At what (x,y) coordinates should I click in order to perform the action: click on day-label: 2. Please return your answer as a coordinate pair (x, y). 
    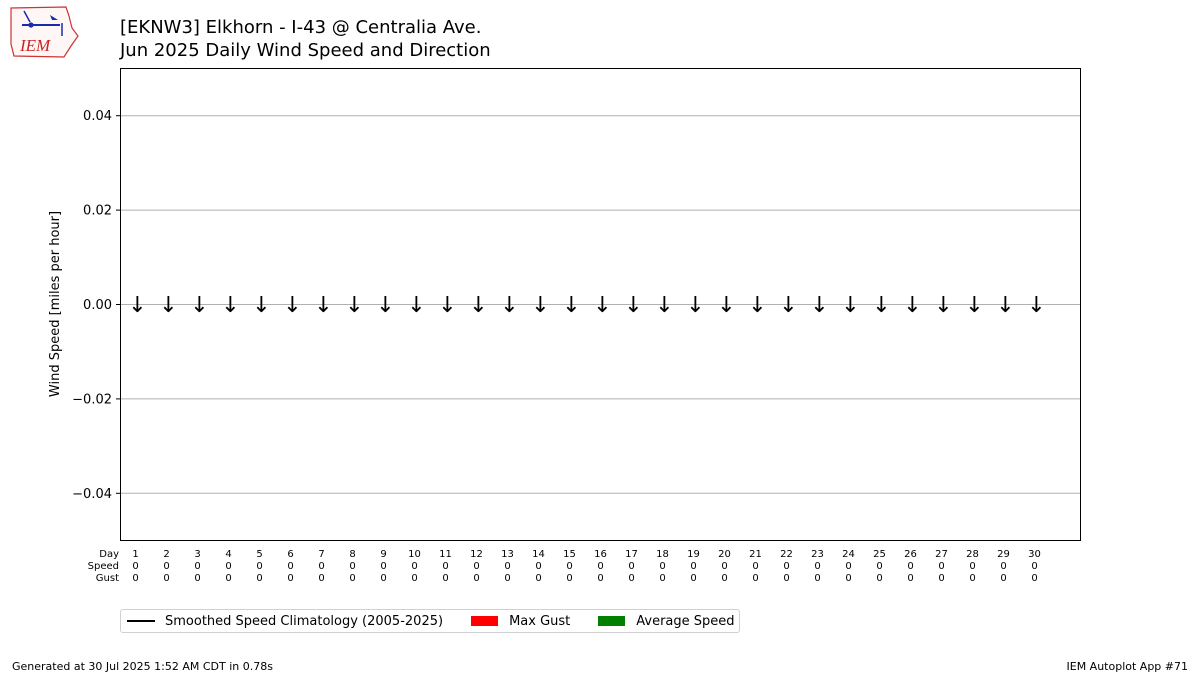
    Looking at the image, I should click on (166, 554).